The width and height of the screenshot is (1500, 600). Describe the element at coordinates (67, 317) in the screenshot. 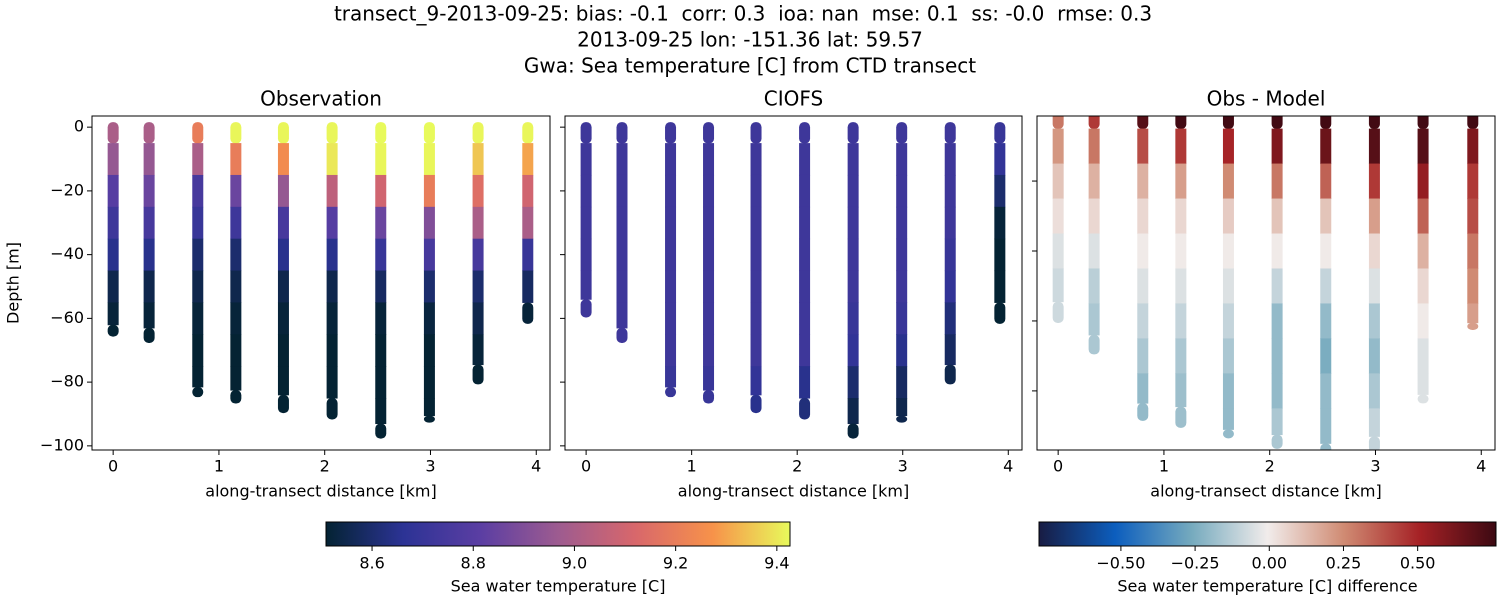

I see `y-tick-label: −60` at that location.